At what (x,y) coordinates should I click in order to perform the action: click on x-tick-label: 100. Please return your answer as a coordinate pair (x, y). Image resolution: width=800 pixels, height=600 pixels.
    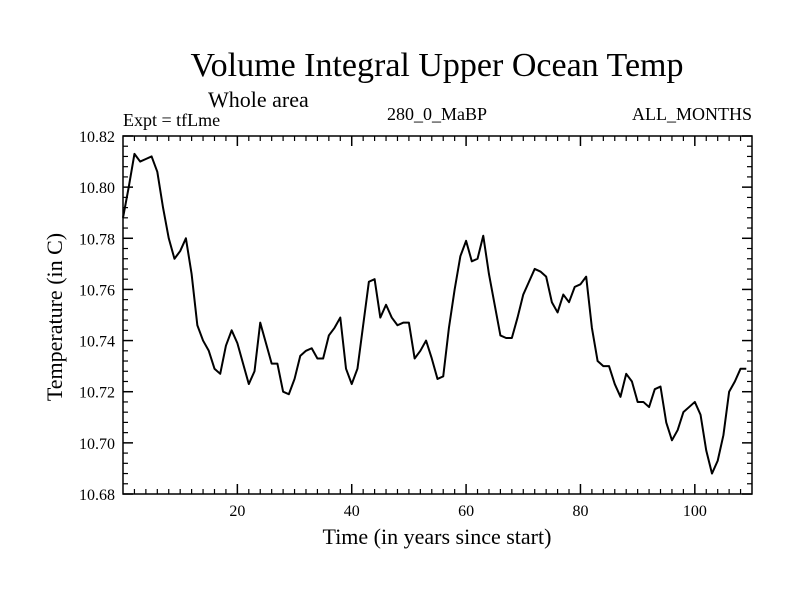
    Looking at the image, I should click on (695, 511).